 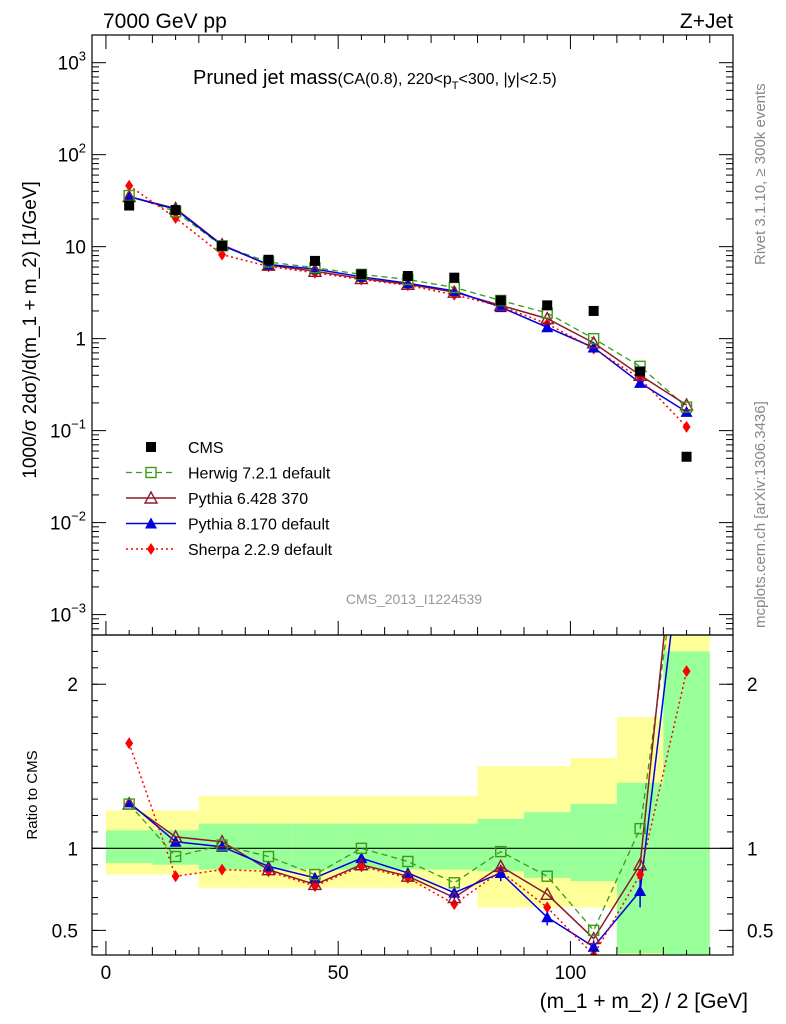 I want to click on legend-entry-pythia6: Pythia 6.428 370, so click(x=217, y=499).